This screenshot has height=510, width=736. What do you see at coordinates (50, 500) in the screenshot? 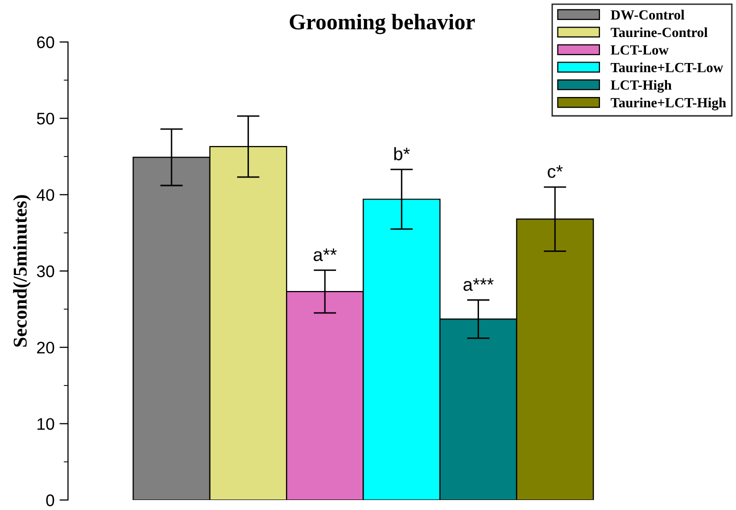
I see `y-tick-label: 0` at bounding box center [50, 500].